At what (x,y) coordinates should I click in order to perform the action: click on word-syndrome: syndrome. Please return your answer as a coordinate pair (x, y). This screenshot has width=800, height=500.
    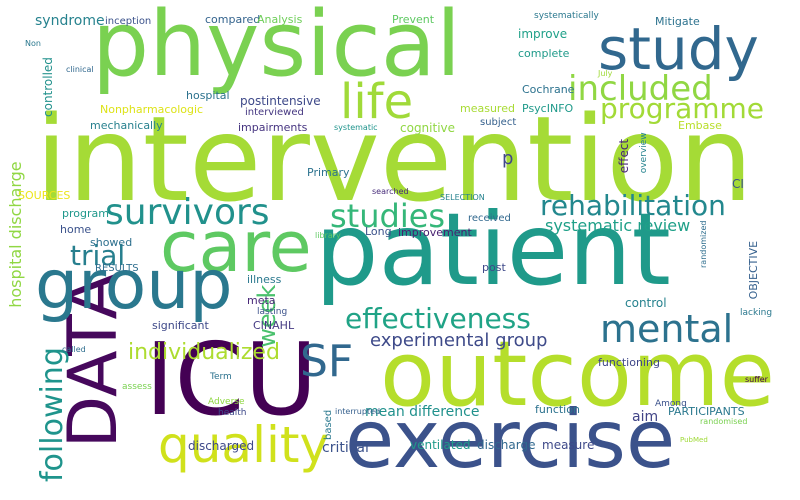
    Looking at the image, I should click on (70, 21).